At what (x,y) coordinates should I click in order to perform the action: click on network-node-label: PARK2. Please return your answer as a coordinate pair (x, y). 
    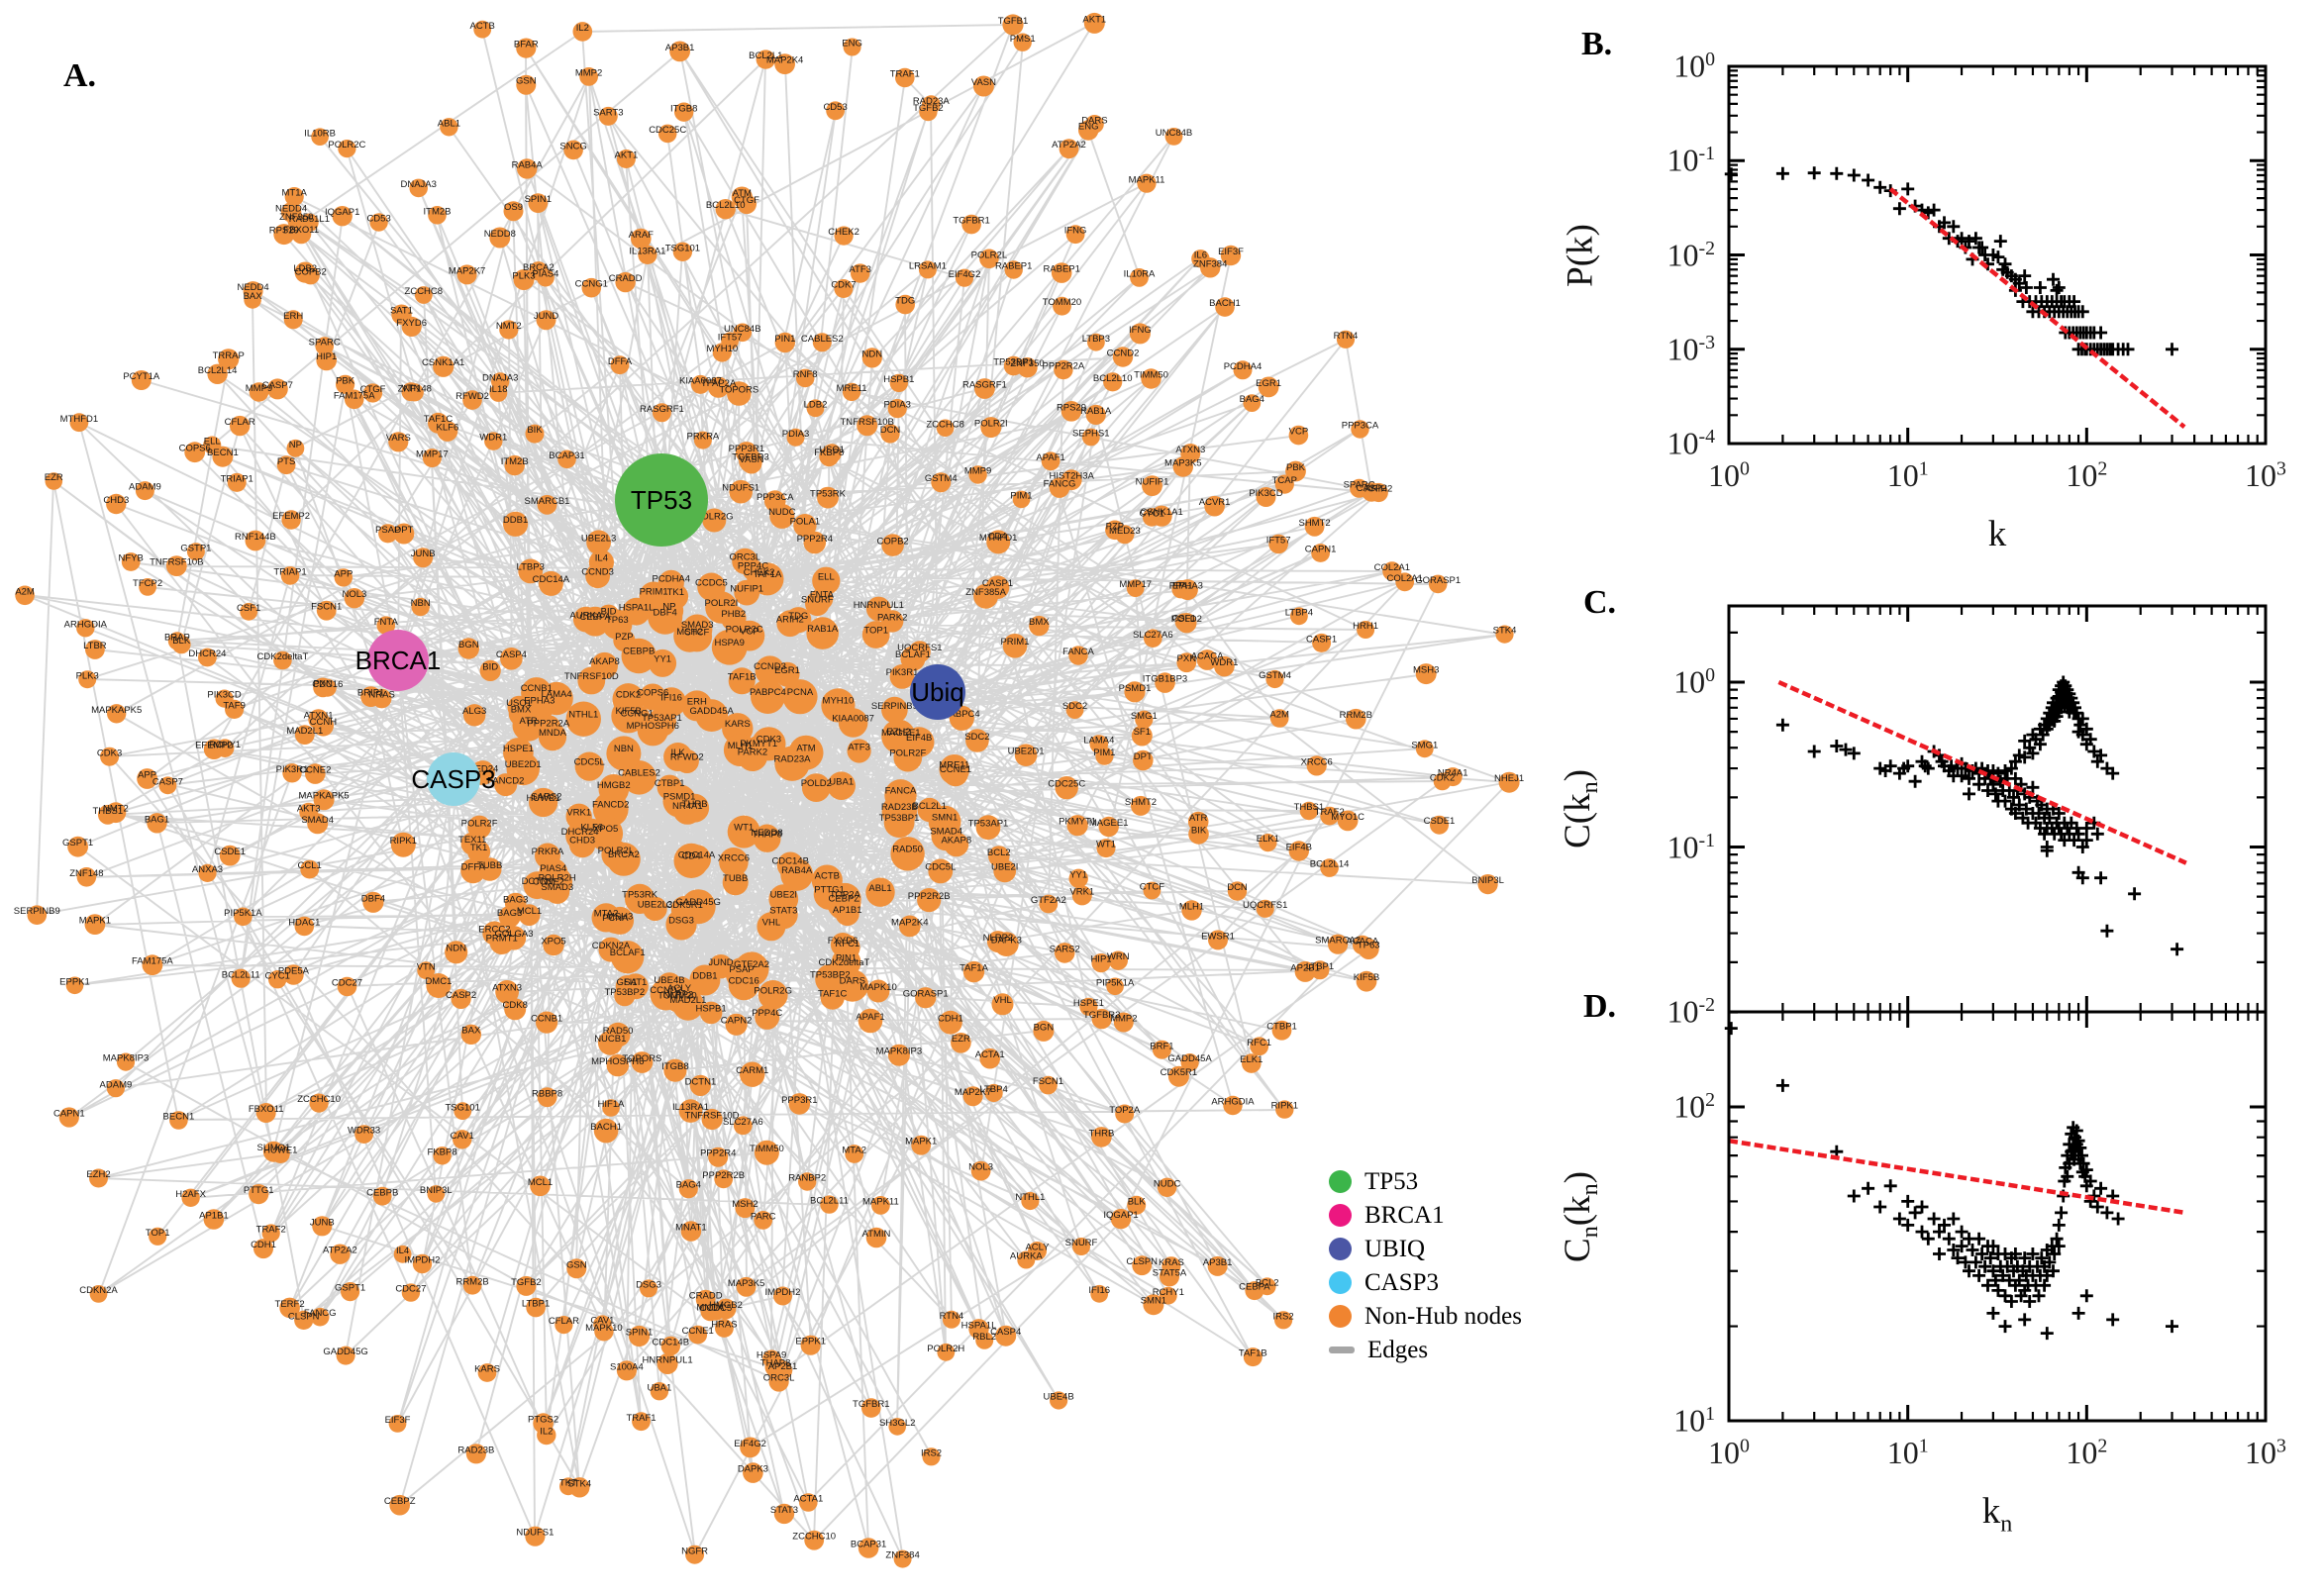
    Looking at the image, I should click on (892, 617).